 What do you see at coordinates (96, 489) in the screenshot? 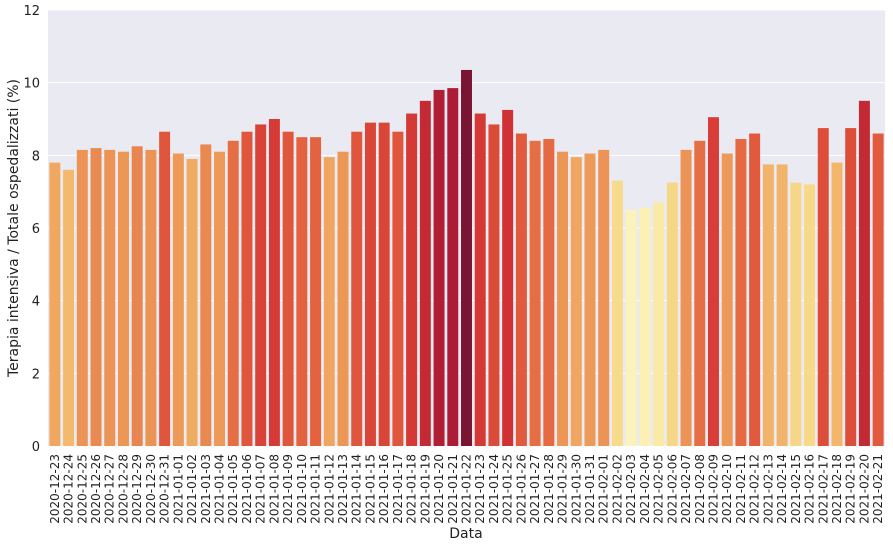
I see `x-tick-label: 2020-12-26` at bounding box center [96, 489].